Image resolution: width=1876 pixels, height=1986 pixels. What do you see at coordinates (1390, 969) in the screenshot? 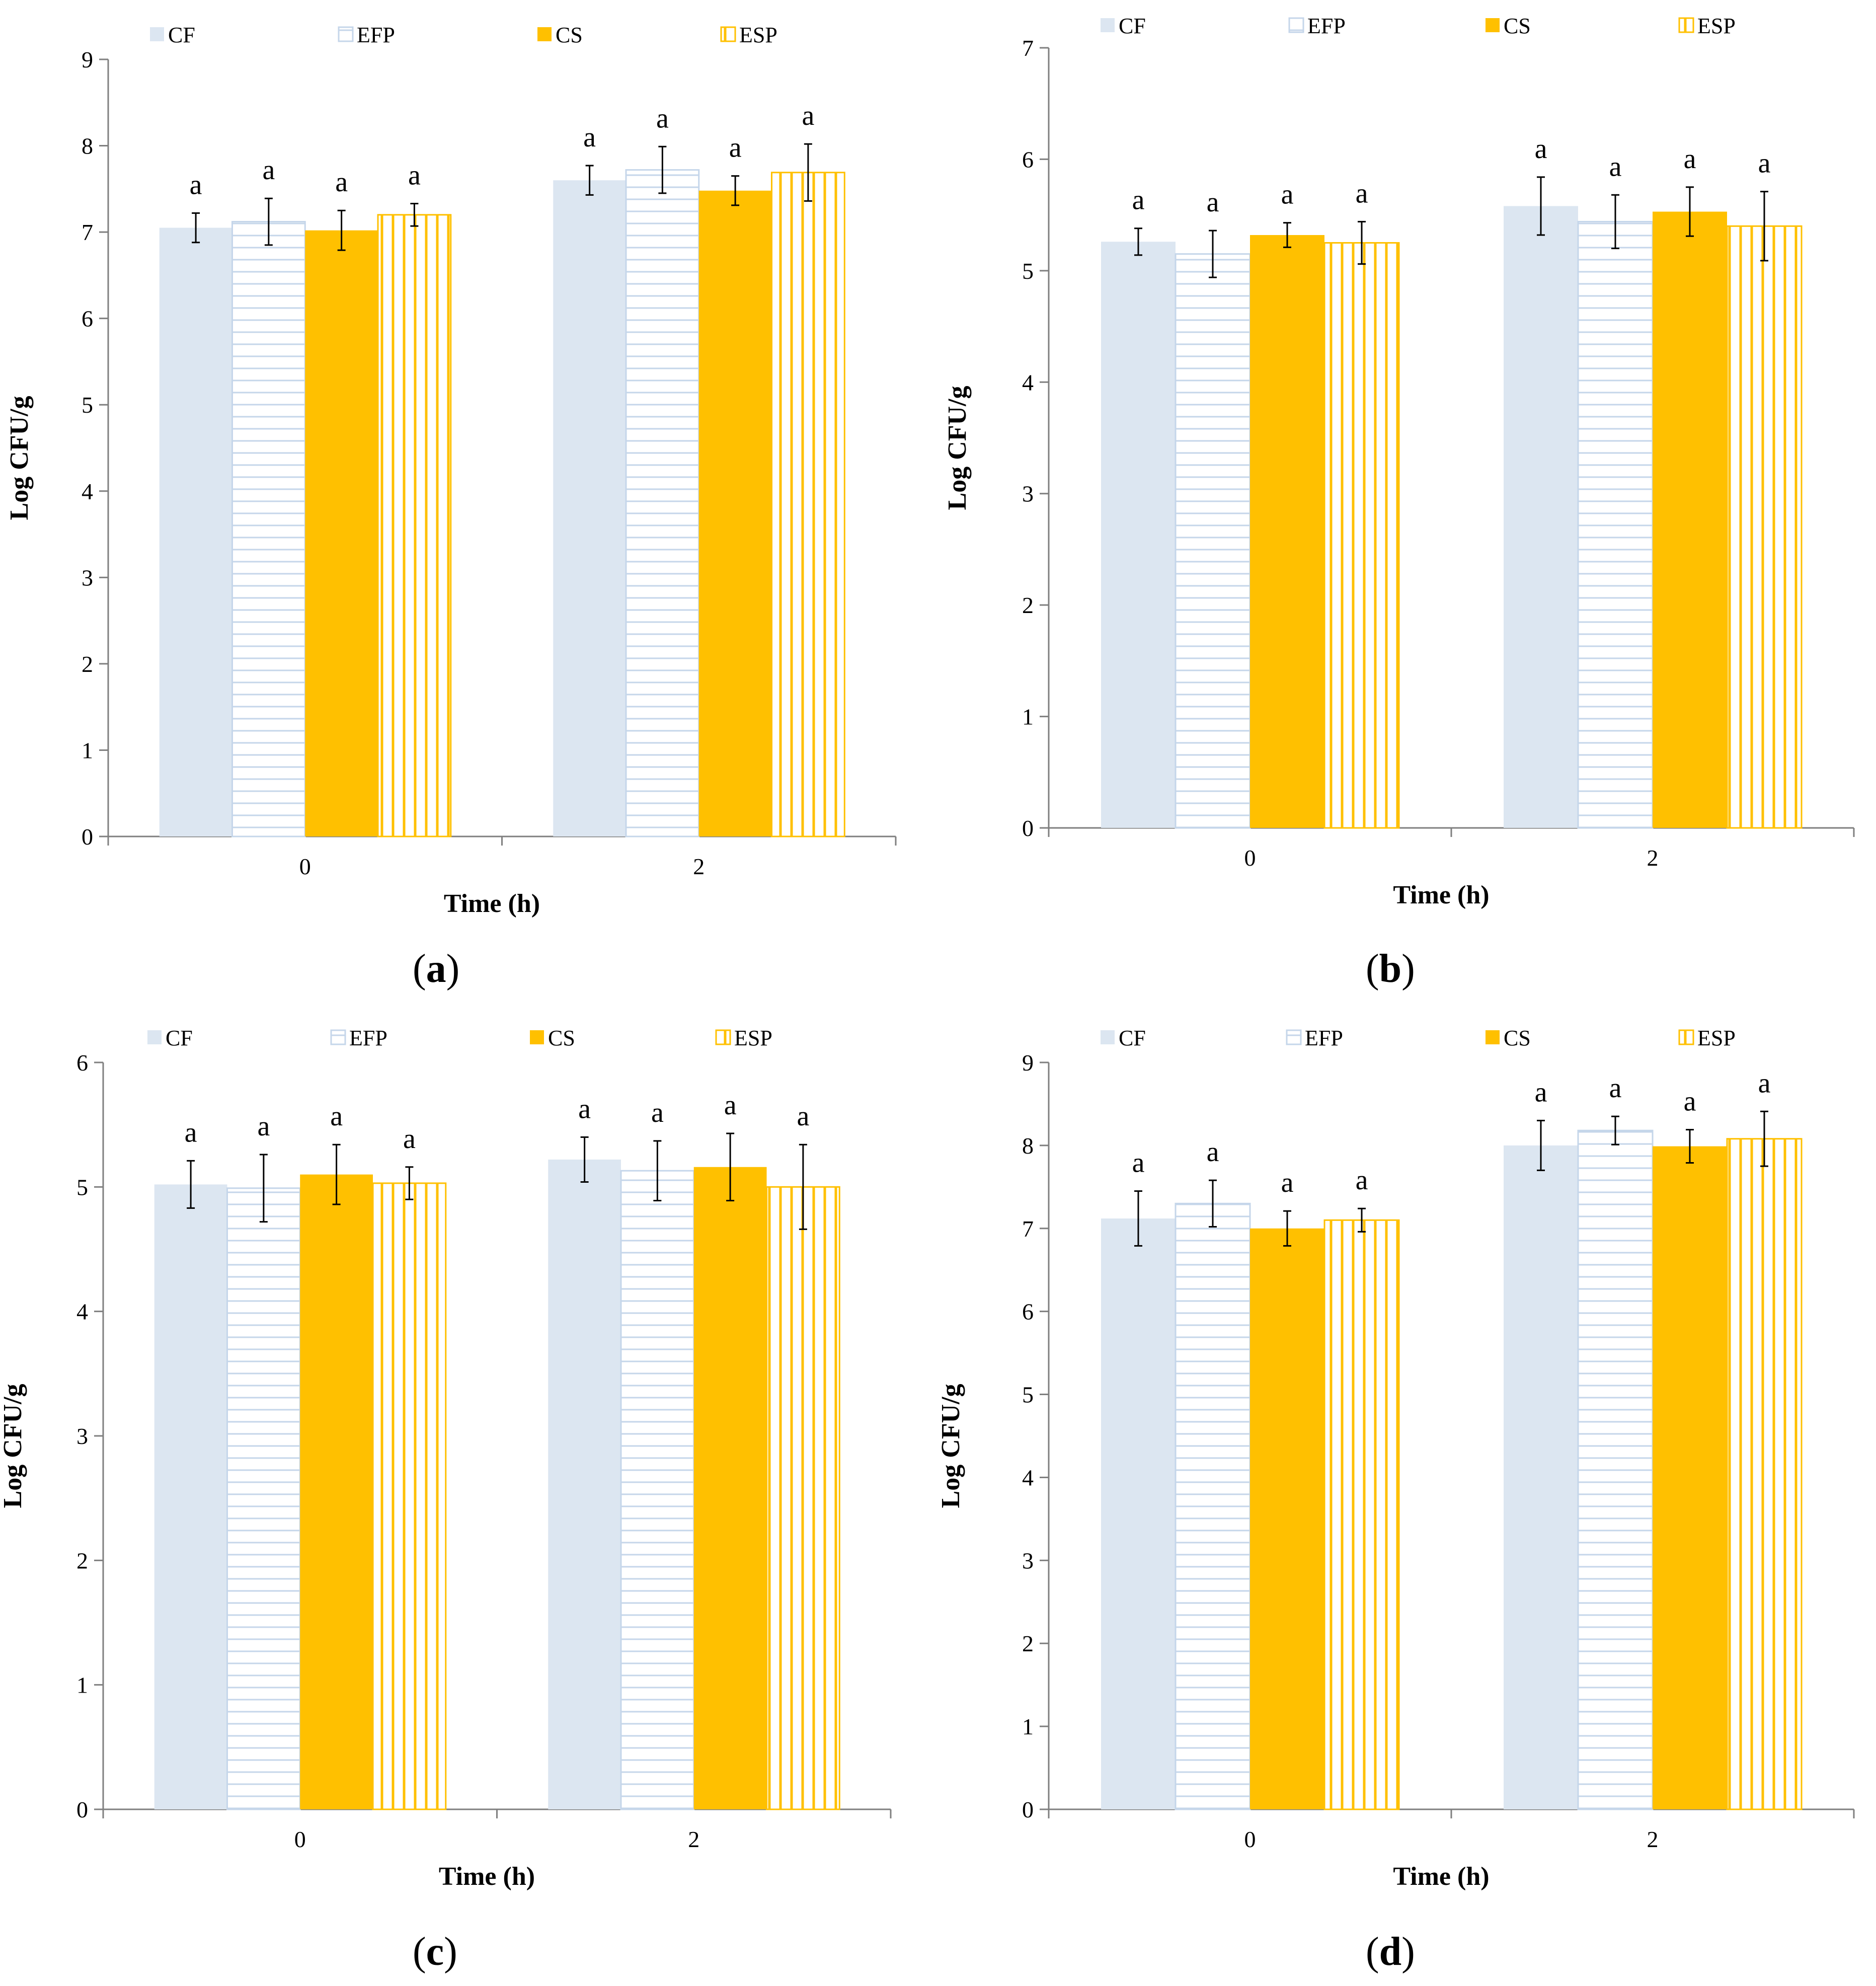
I see `panel-label-b: (b)` at bounding box center [1390, 969].